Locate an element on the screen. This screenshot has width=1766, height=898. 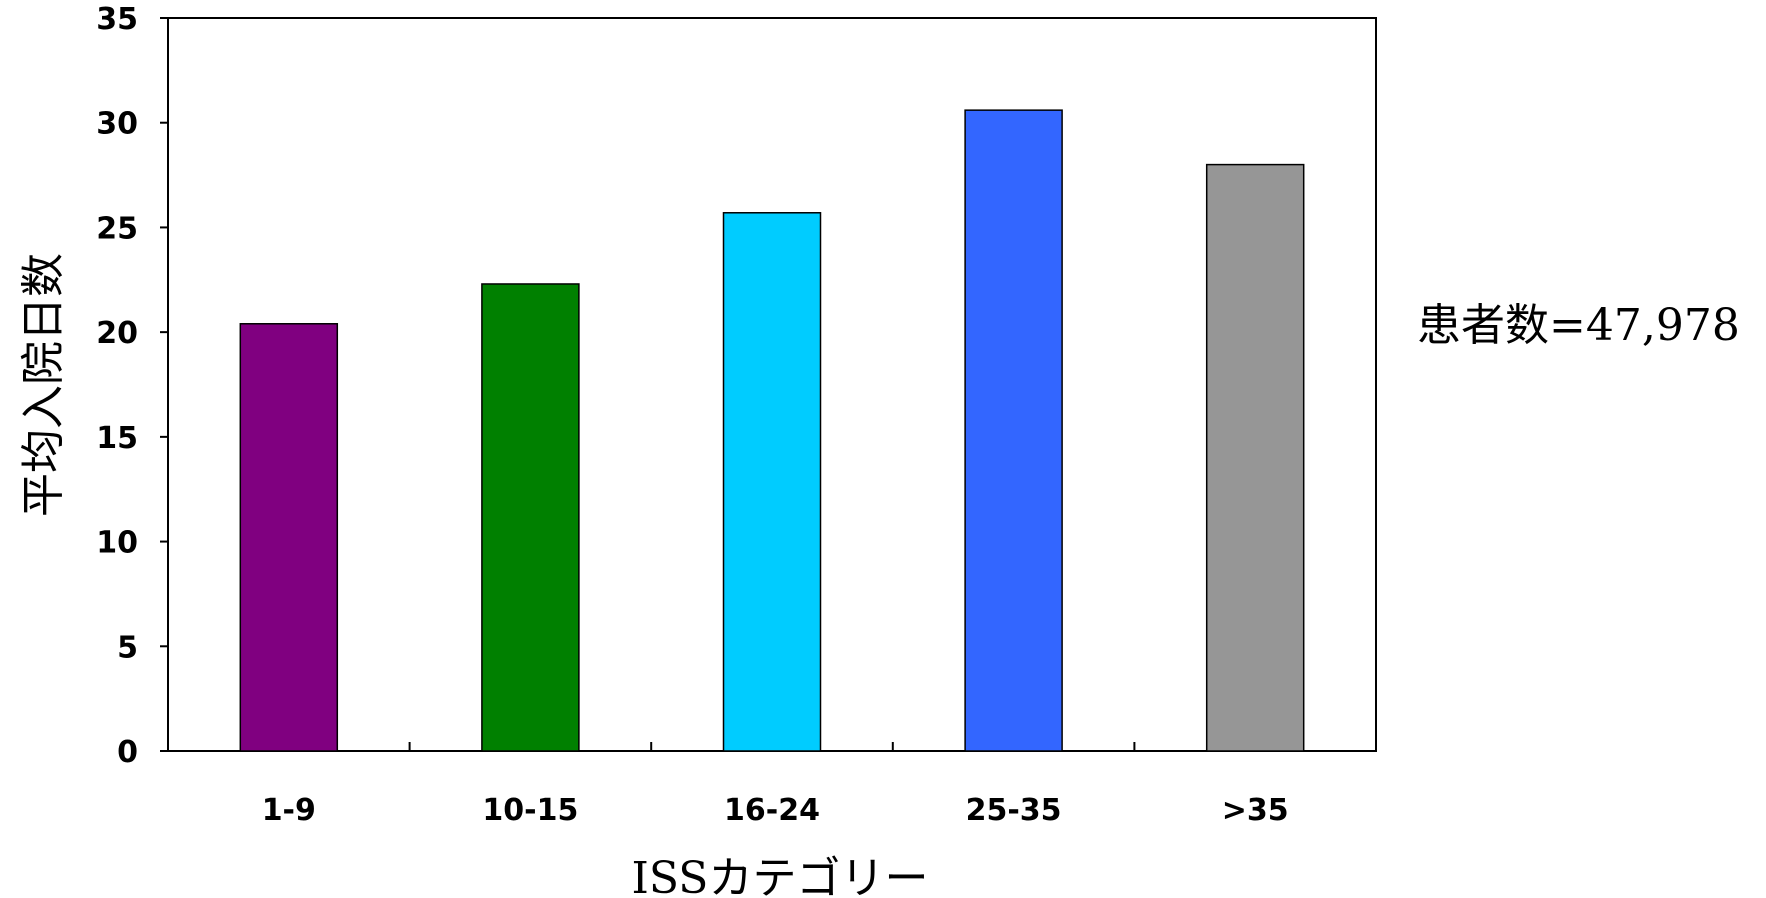
x-tick-labels: 1-9 10-15 16-24 25-35 >35 is located at coordinates (775, 810).